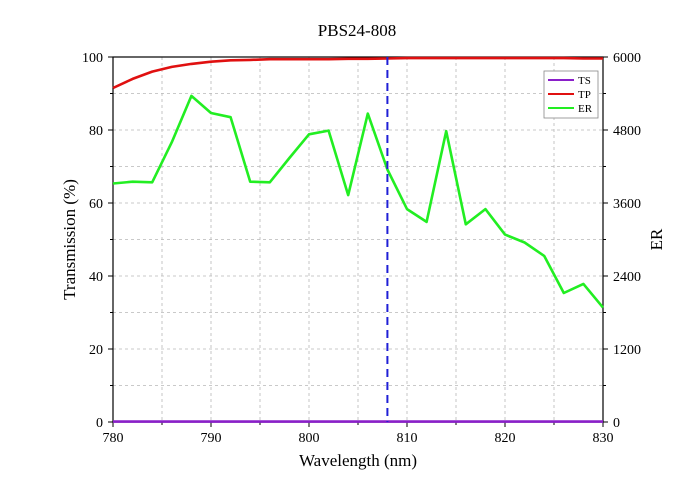 This screenshot has width=700, height=498. I want to click on x-axis-title: Wavelength (nm), so click(358, 460).